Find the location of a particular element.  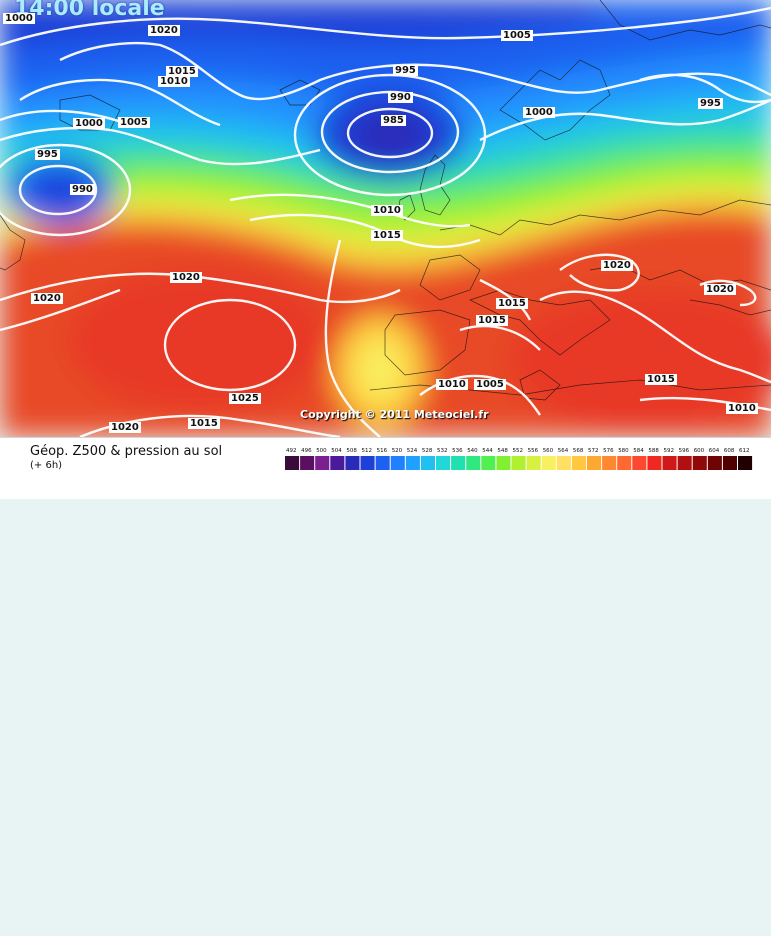

isobar-label: 1025 is located at coordinates (245, 398).